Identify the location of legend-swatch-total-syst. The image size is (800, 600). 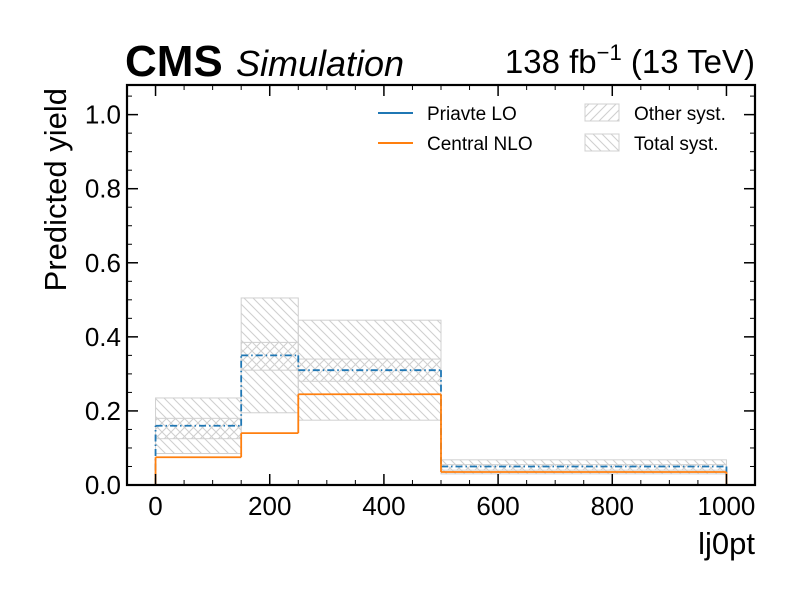
(602, 142).